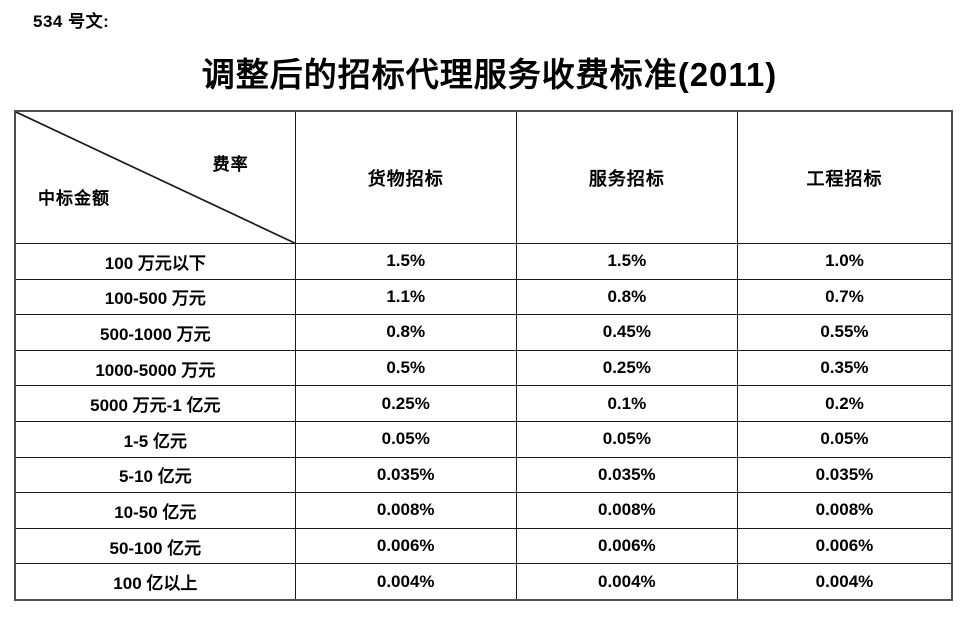 The width and height of the screenshot is (979, 629). Describe the element at coordinates (155, 475) in the screenshot. I see `row-label-cell: 5-10 亿元` at that location.